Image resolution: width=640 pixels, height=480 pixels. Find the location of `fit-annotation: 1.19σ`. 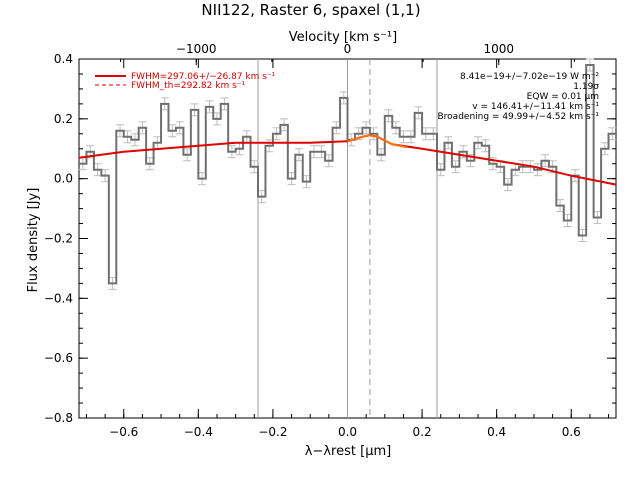

fit-annotation: 1.19σ is located at coordinates (586, 87).